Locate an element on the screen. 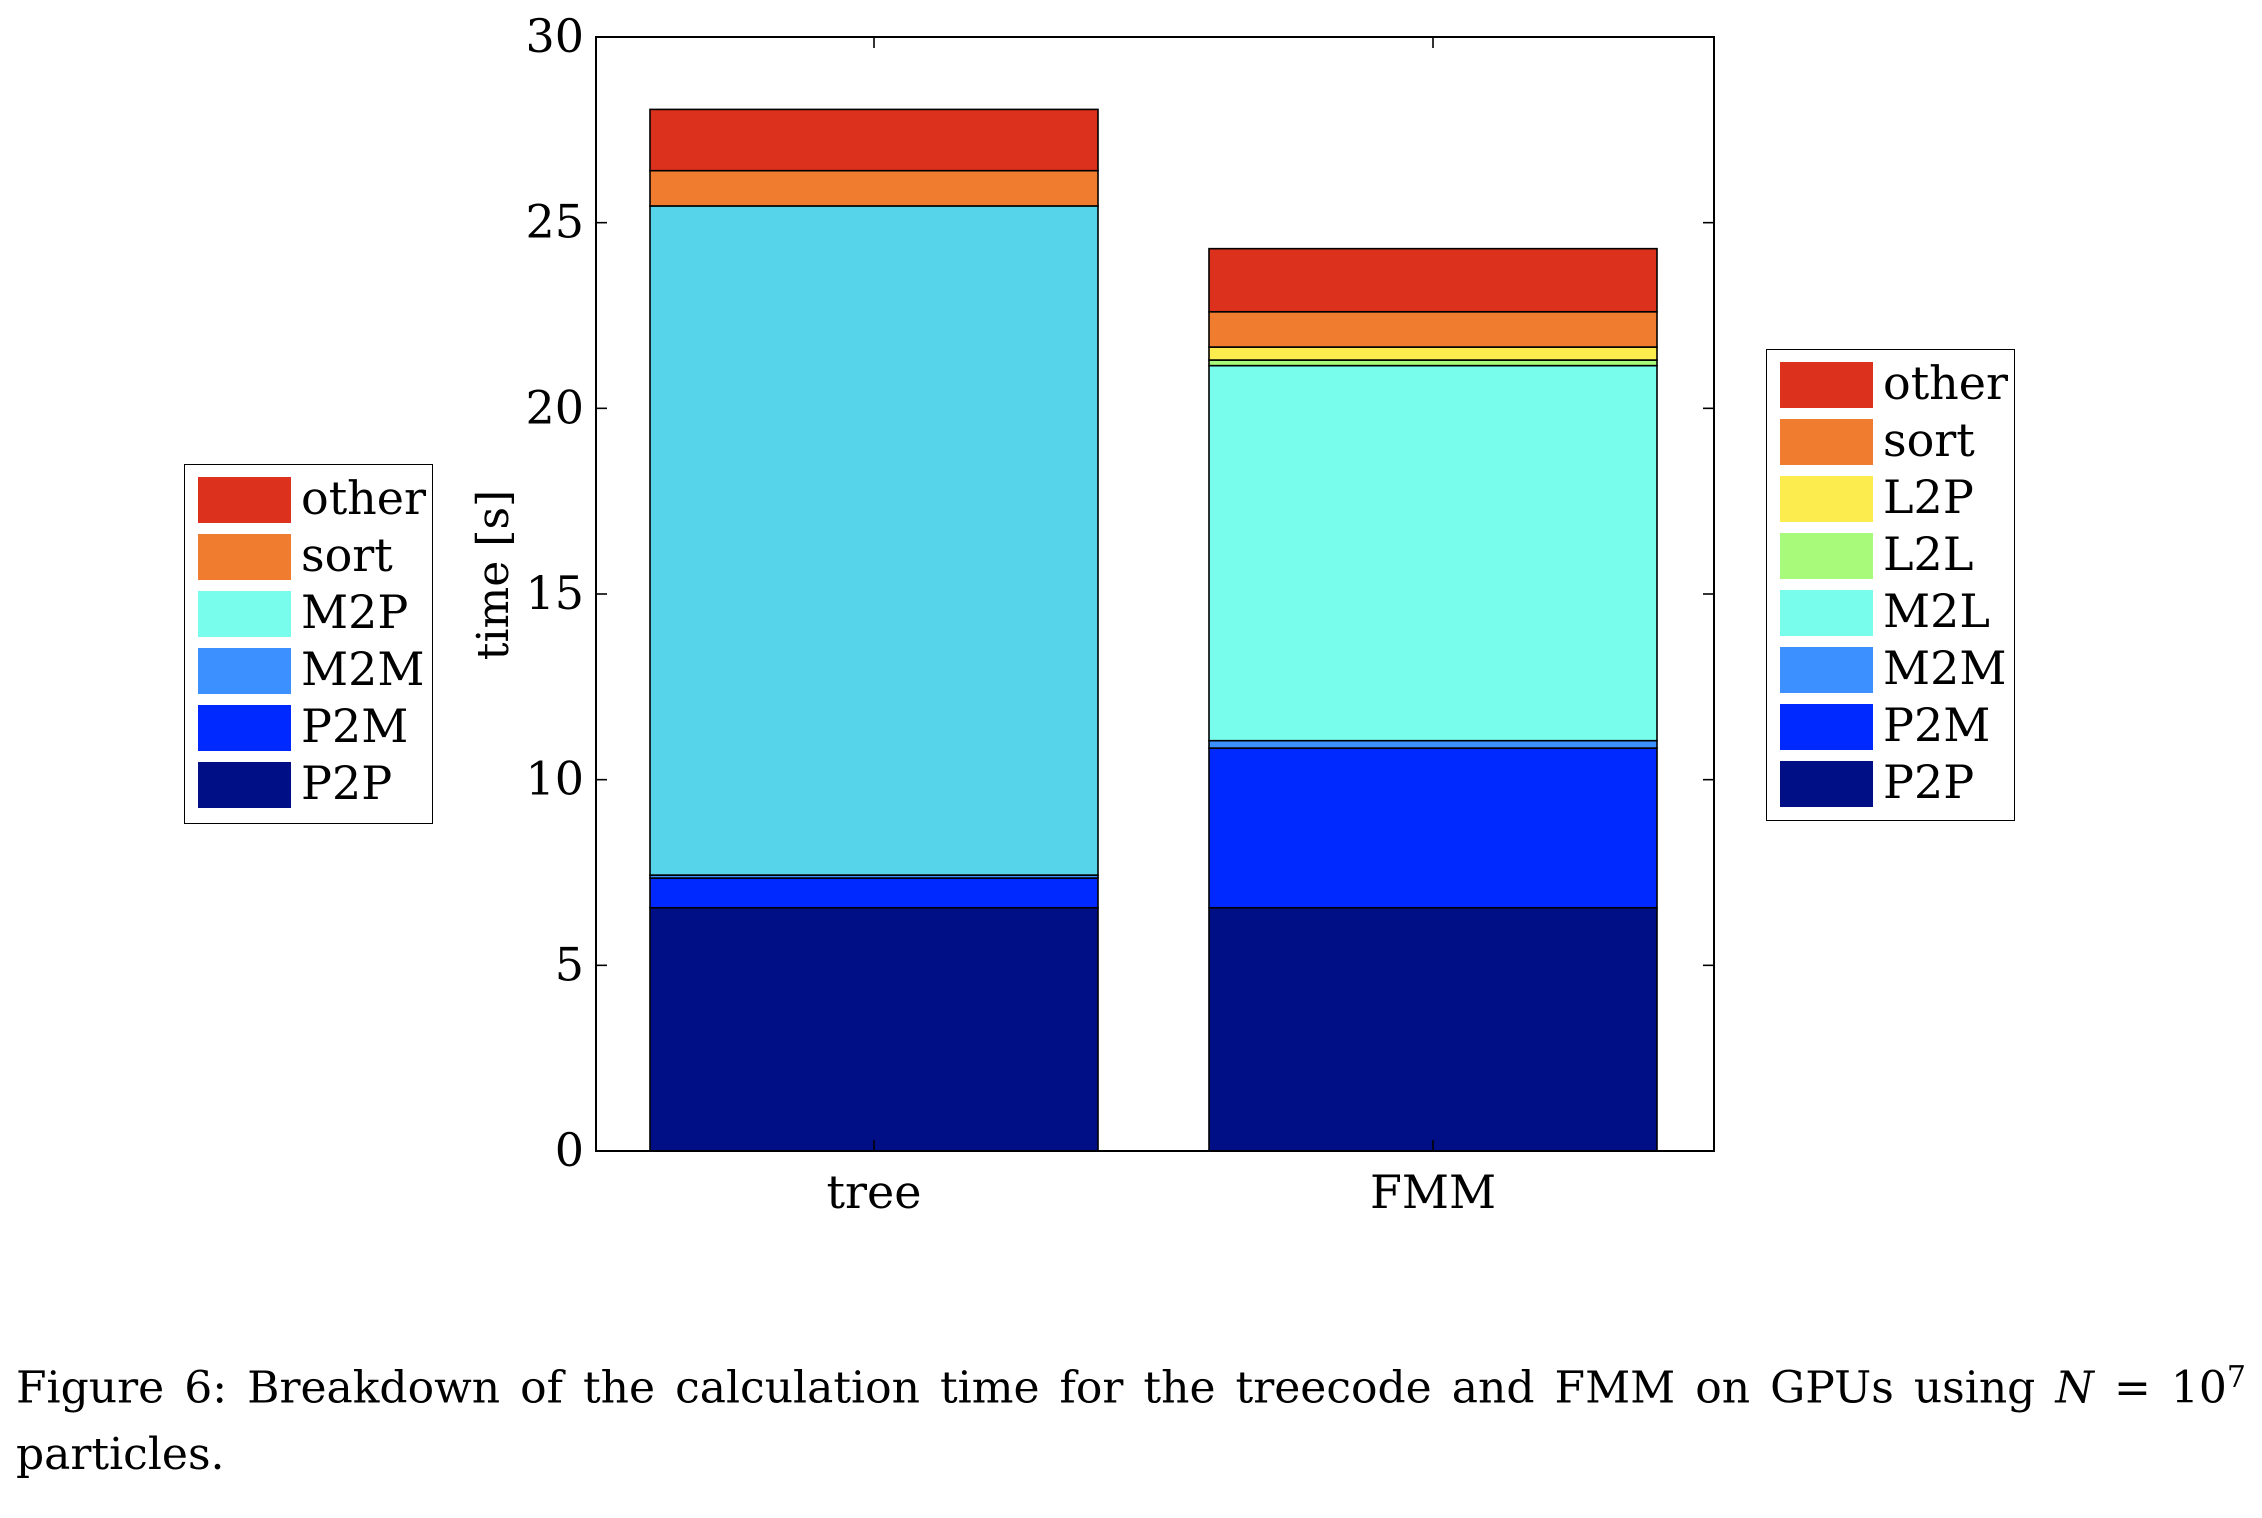 This screenshot has height=1518, width=2262. caption-math-var: N is located at coordinates (2074, 1388).